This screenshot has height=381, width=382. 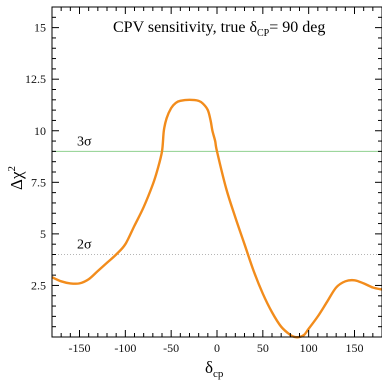 I want to click on chart-title-main: CPV sensitivity, true δ, so click(x=185, y=27).